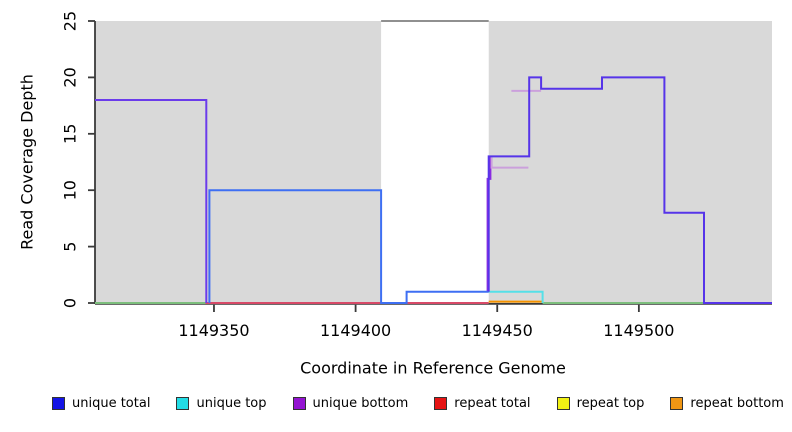 The width and height of the screenshot is (792, 432). I want to click on legend-item-repeat-total: repeat total, so click(482, 403).